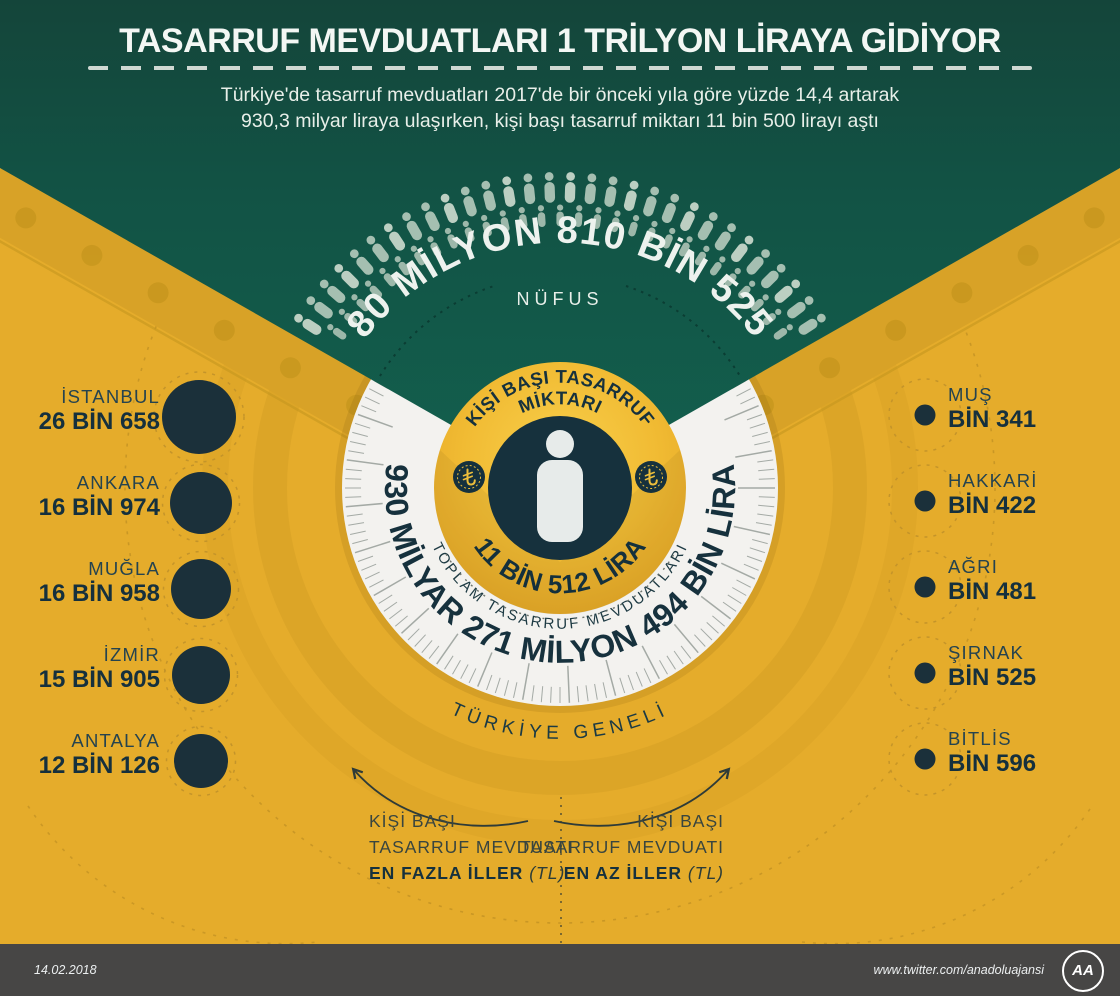  I want to click on legend-line3: EN AZ İLLER (TL), so click(614, 873).